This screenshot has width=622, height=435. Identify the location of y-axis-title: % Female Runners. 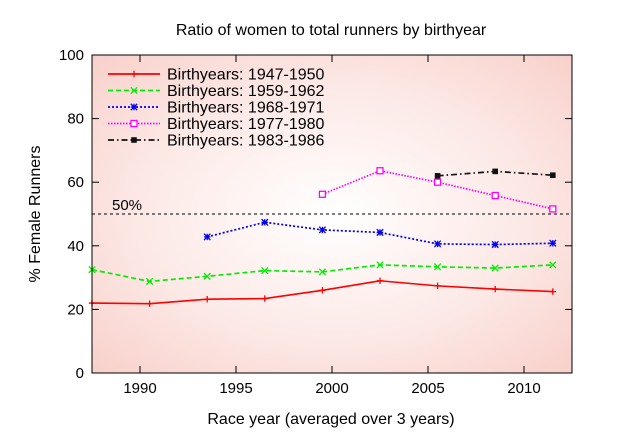
(35, 214).